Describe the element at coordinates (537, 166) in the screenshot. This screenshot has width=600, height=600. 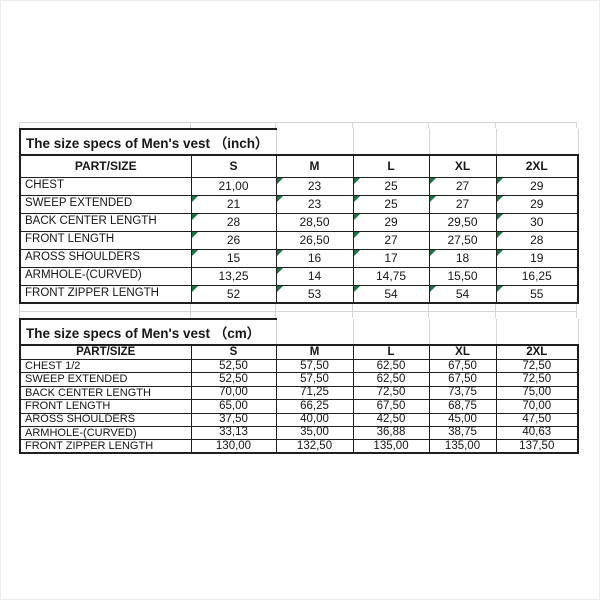
I see `column-header-2xl: 2XL` at that location.